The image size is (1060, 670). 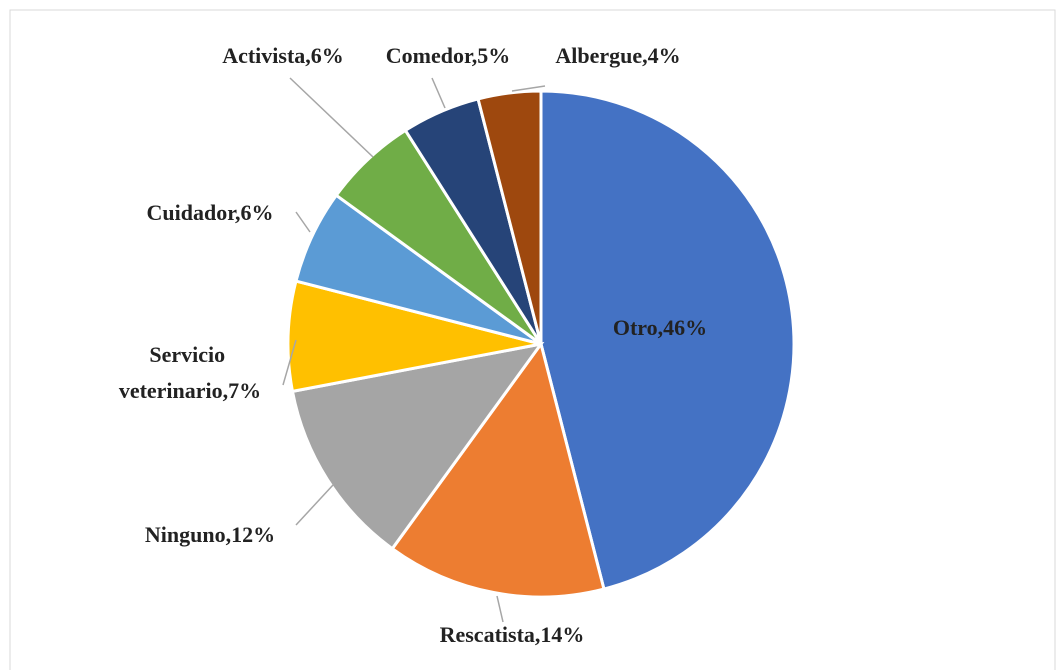 I want to click on data-label: Ninguno,12%, so click(x=210, y=534).